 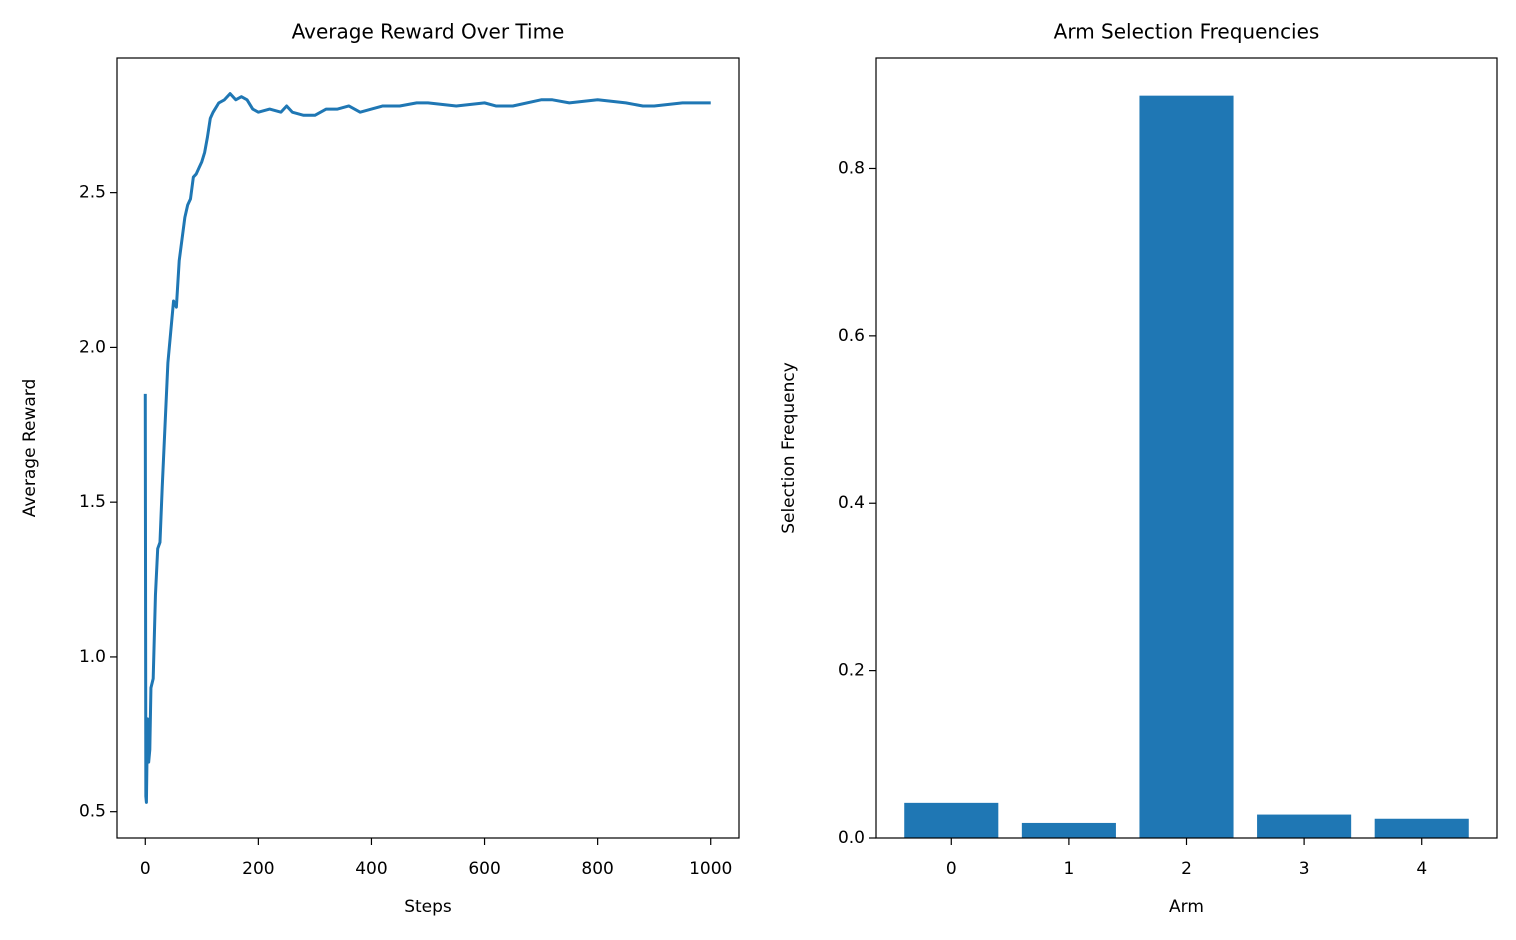 What do you see at coordinates (851, 168) in the screenshot?
I see `y-tick-label: 0.8` at bounding box center [851, 168].